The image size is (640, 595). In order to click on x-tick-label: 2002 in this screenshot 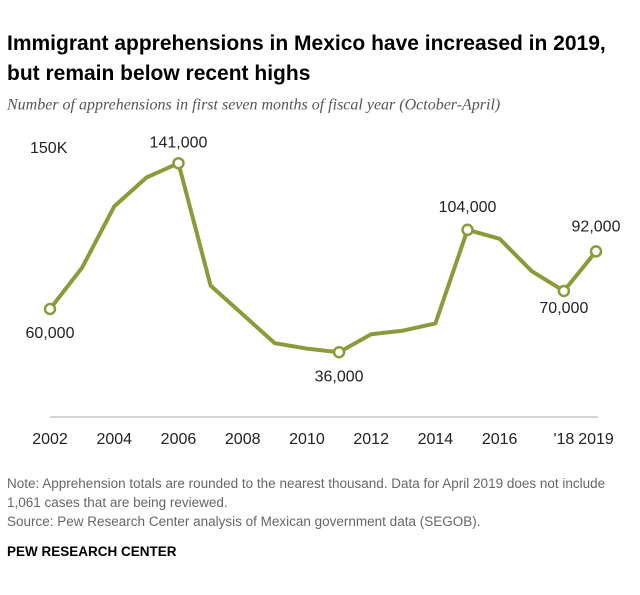, I will do `click(50, 439)`.